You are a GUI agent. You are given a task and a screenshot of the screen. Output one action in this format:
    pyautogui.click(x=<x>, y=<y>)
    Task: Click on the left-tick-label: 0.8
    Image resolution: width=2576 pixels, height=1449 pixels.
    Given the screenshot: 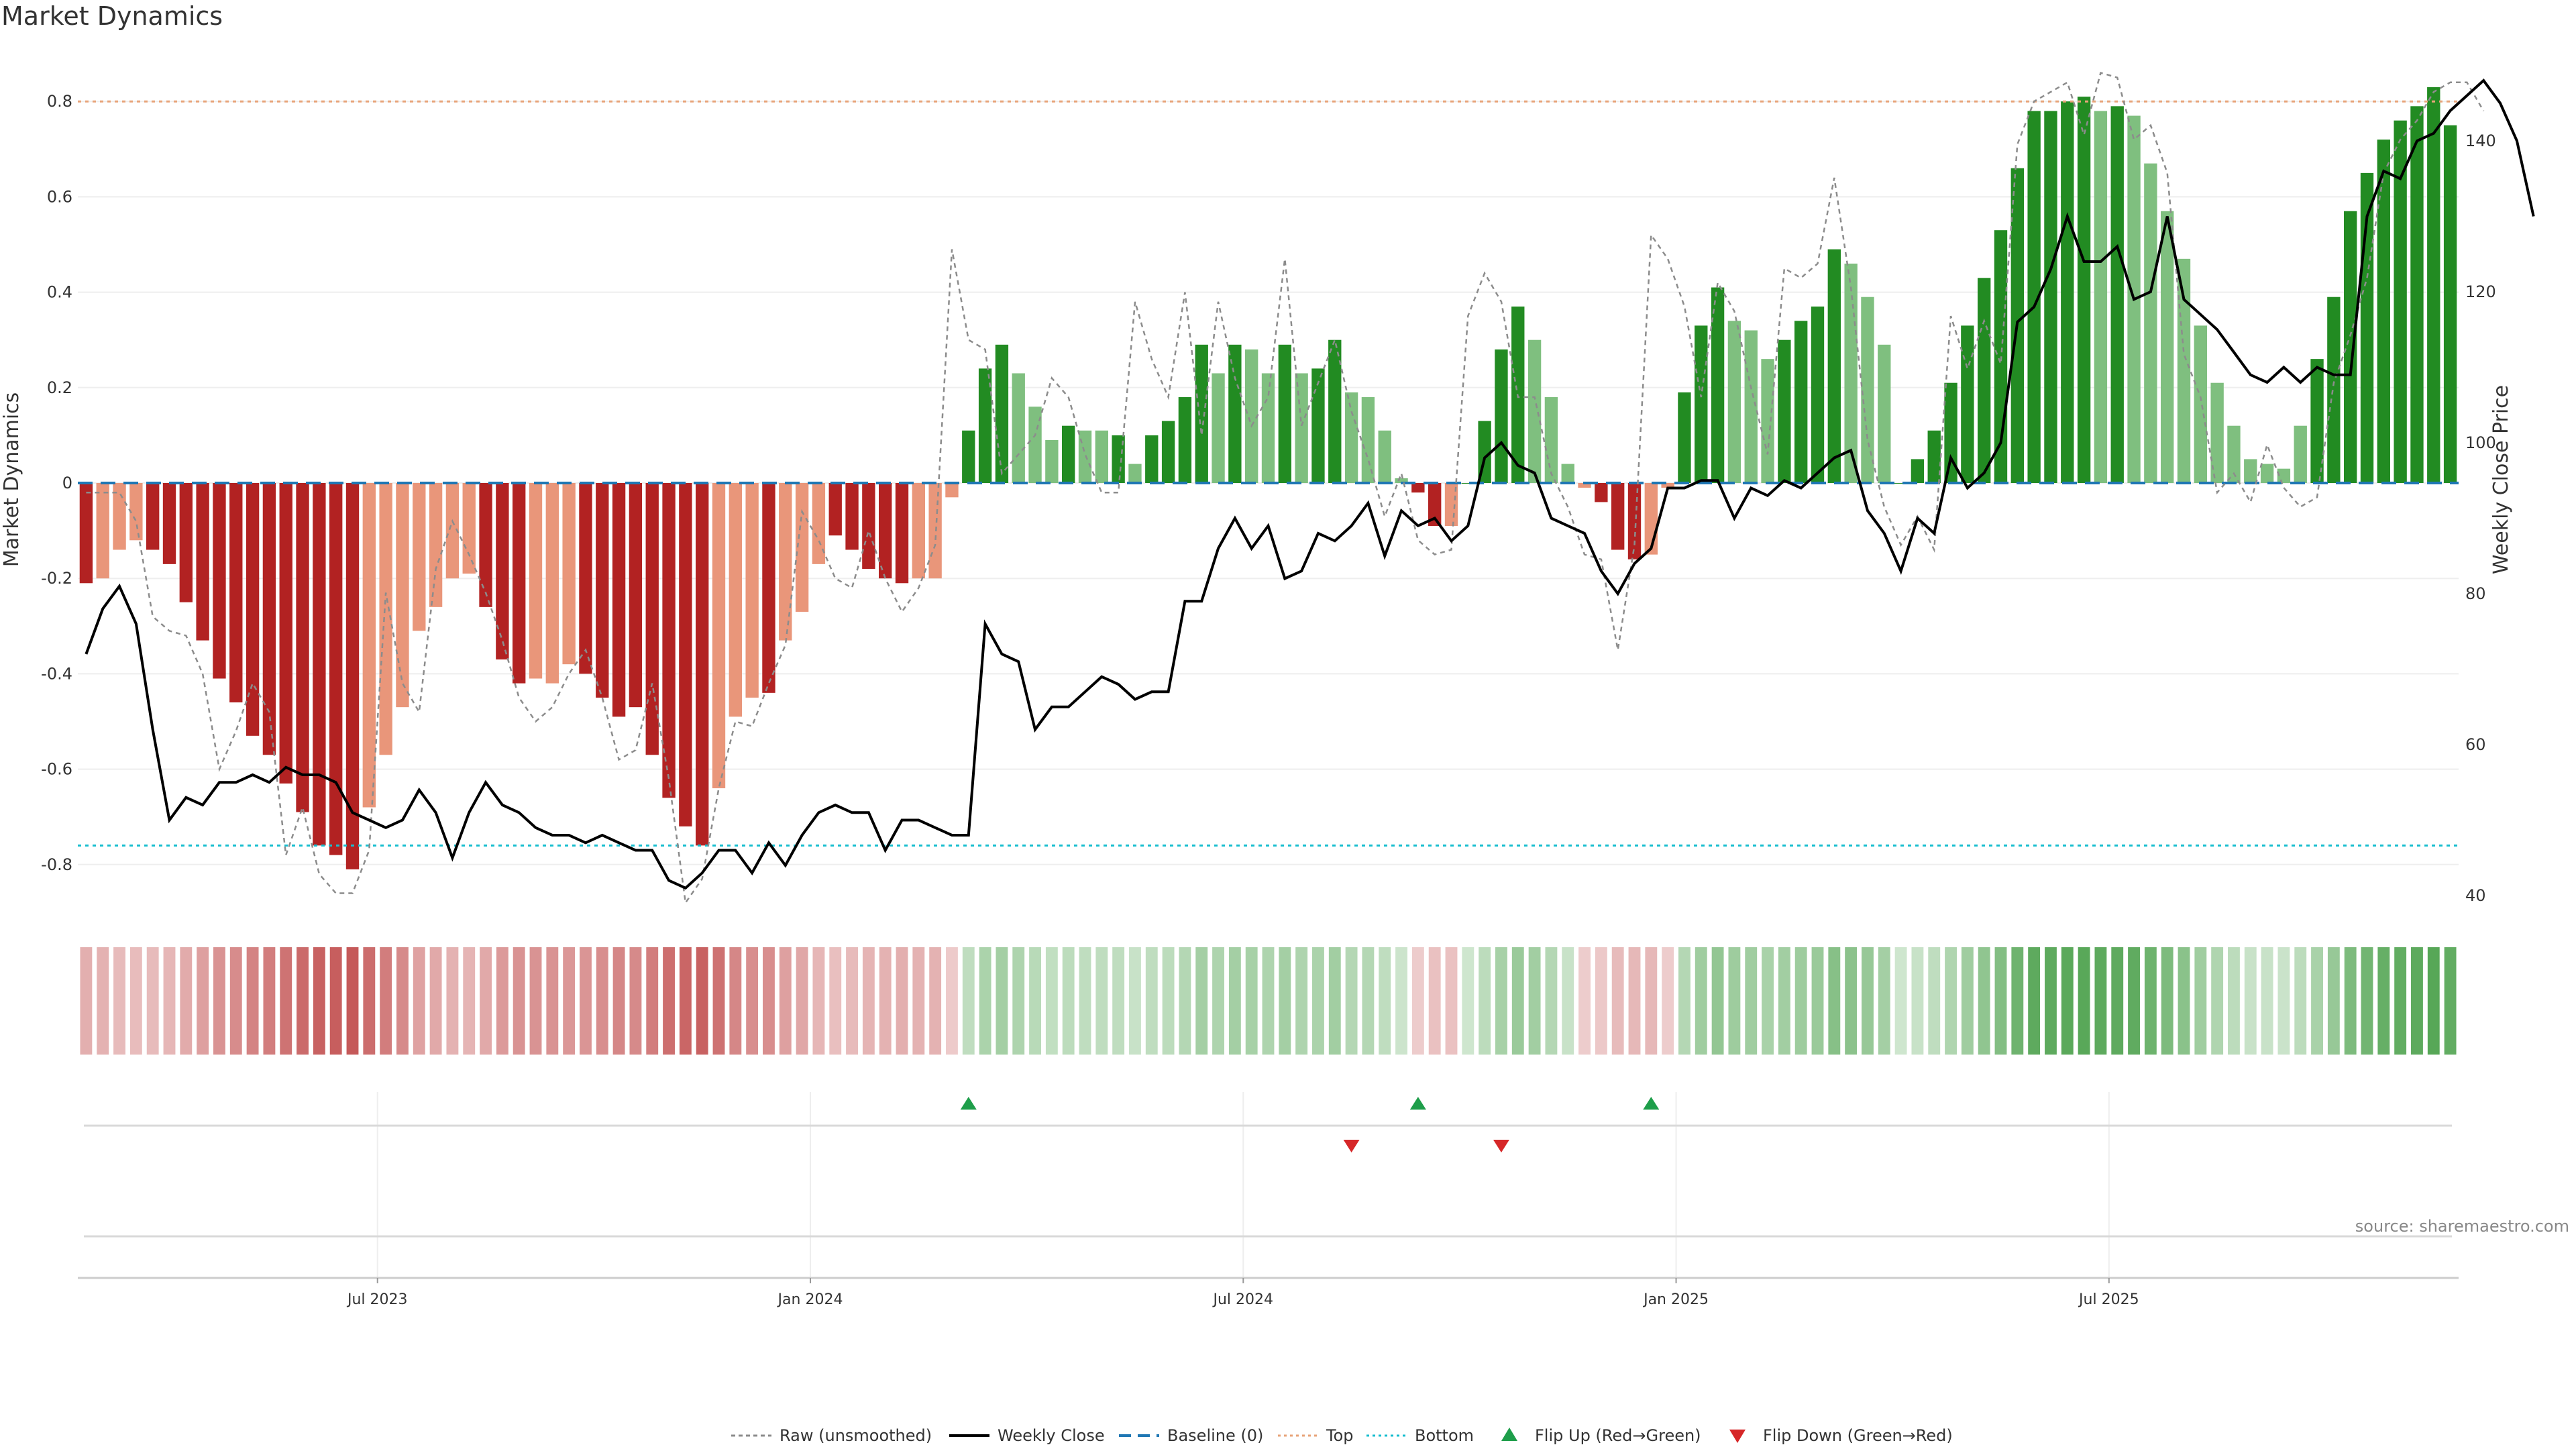 What is the action you would take?
    pyautogui.click(x=59, y=101)
    